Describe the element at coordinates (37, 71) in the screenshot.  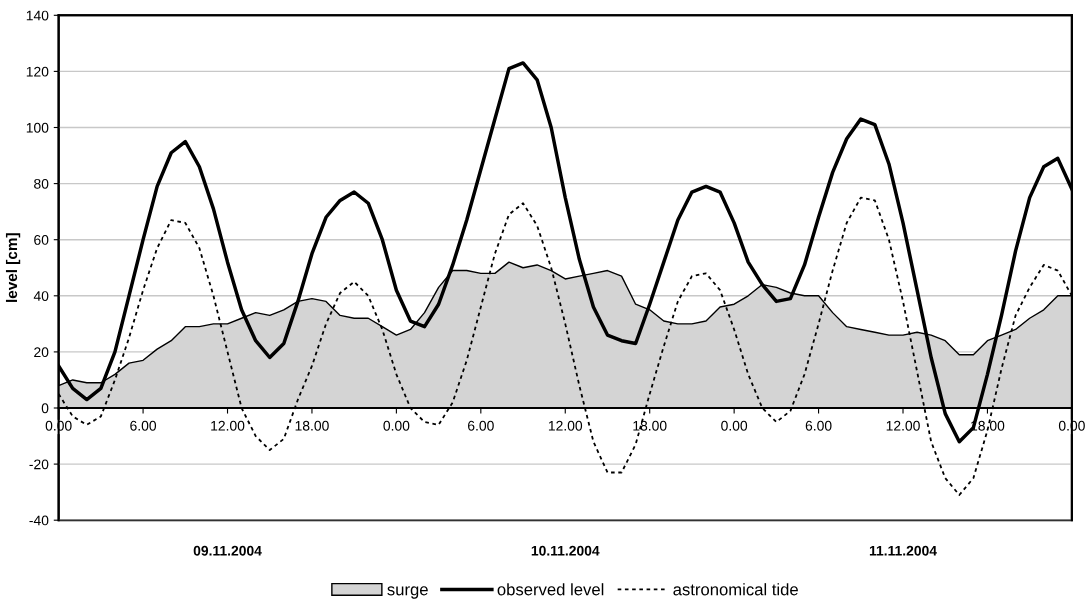
I see `y-tick-label: 120` at that location.